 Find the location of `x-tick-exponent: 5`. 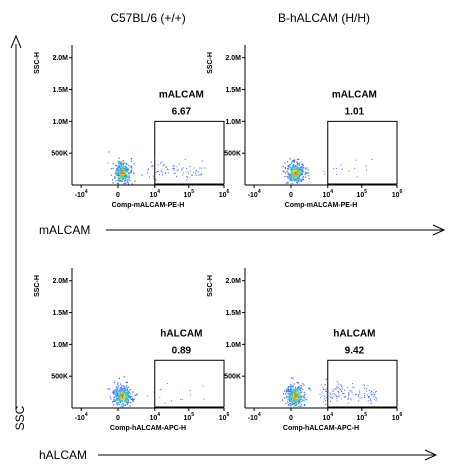

x-tick-exponent: 5 is located at coordinates (365, 192).